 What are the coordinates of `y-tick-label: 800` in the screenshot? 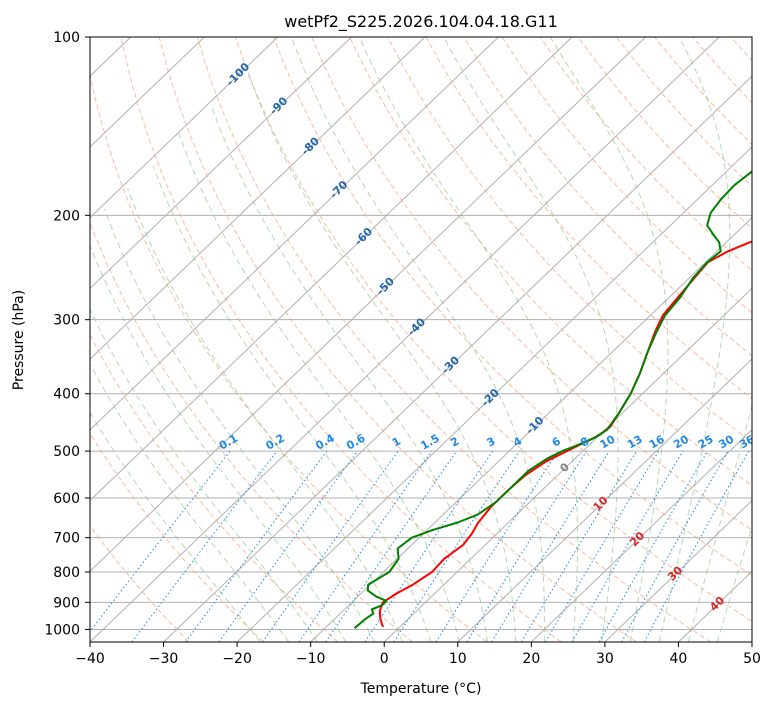 It's located at (66, 573).